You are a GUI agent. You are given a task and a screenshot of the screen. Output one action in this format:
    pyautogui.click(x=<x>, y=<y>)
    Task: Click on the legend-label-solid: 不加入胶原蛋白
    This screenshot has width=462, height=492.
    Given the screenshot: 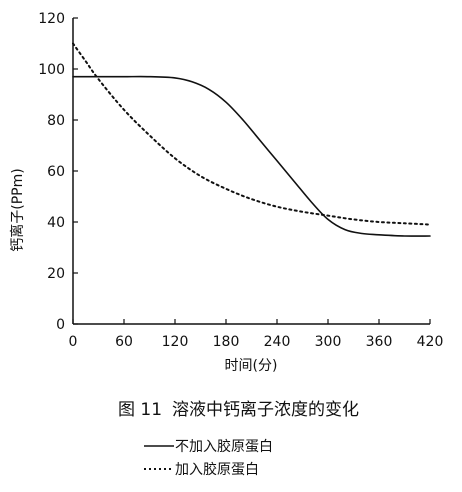 What is the action you would take?
    pyautogui.click(x=224, y=446)
    